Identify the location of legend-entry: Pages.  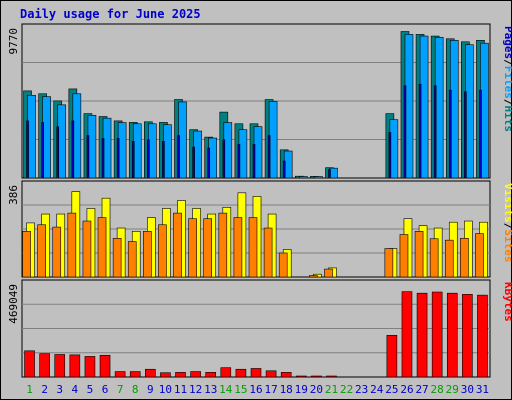
(507, 42).